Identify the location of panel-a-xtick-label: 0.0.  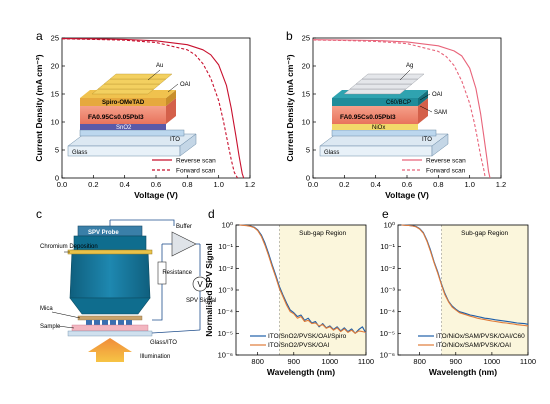
(62, 184).